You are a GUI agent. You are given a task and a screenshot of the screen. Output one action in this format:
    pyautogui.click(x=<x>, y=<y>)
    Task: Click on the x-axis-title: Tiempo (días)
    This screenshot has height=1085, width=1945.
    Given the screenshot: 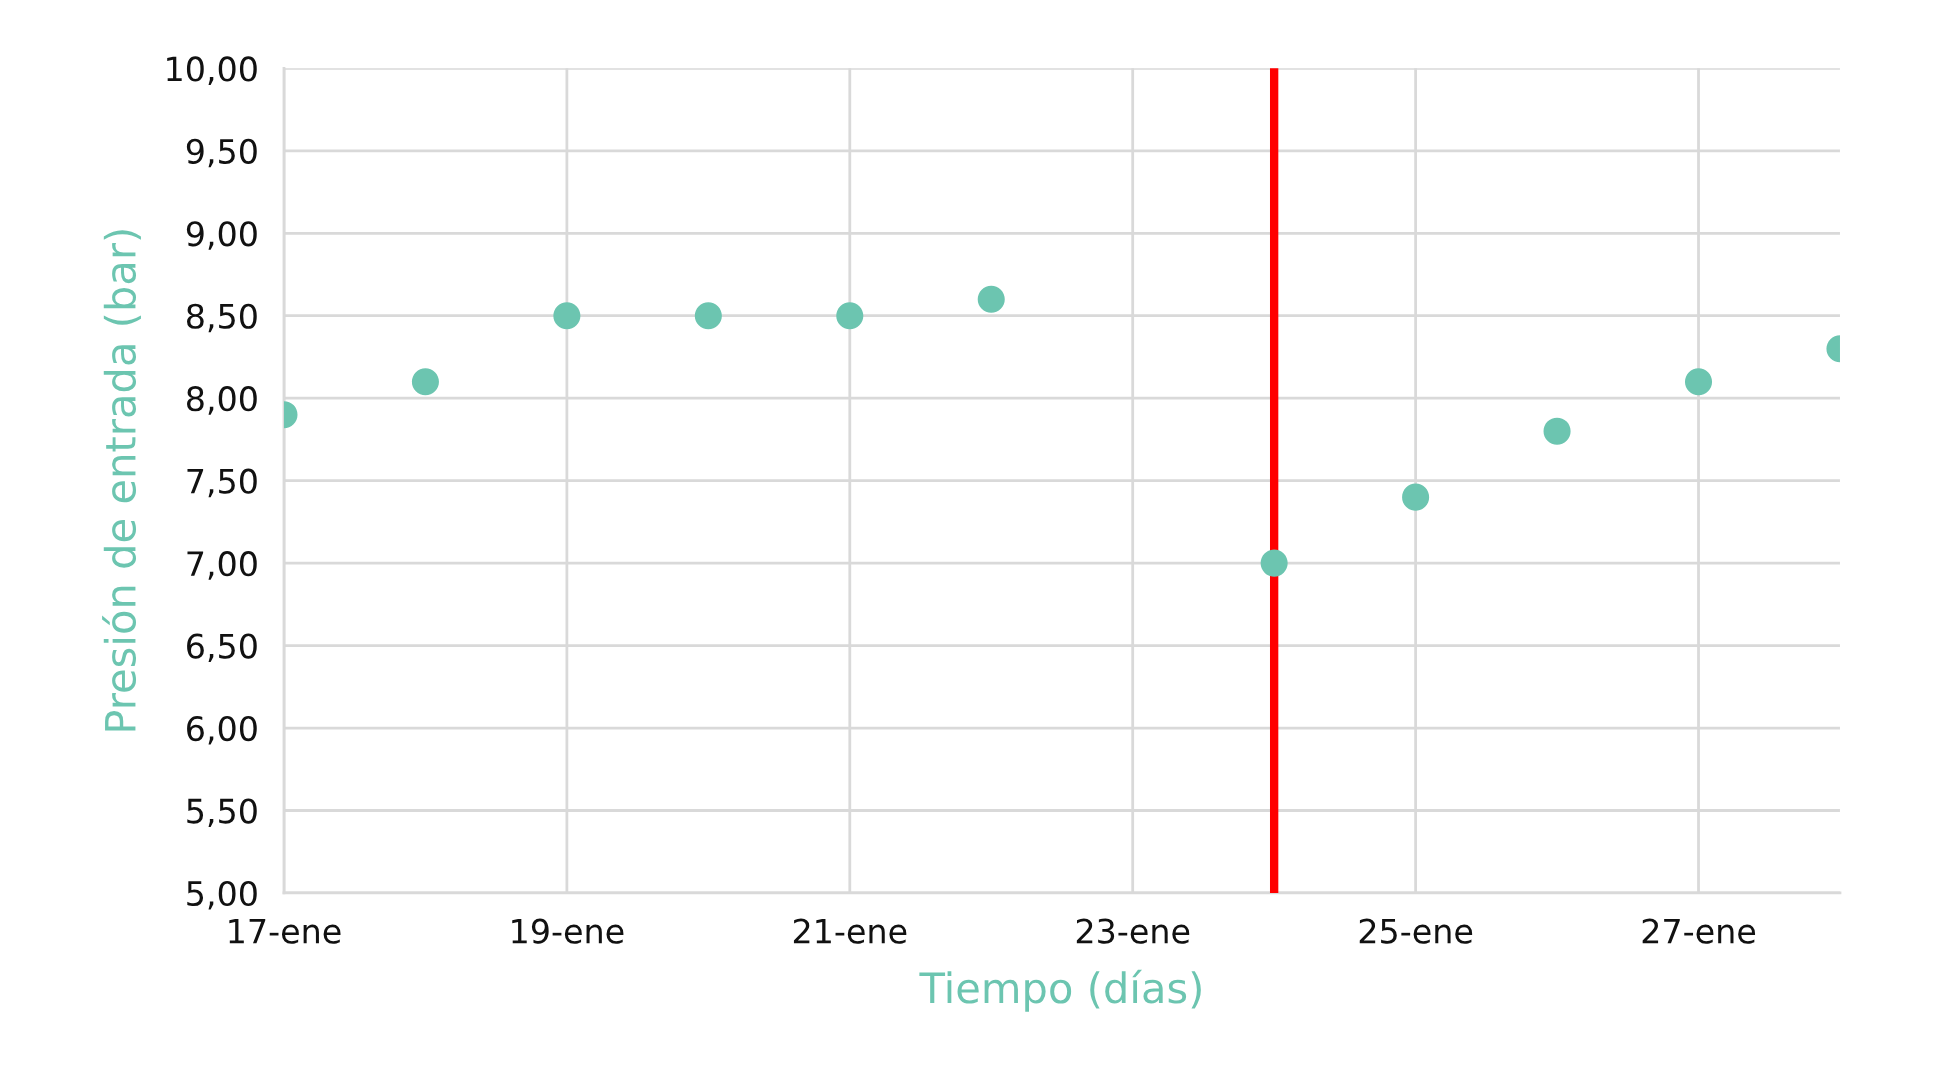 What is the action you would take?
    pyautogui.click(x=1060, y=990)
    